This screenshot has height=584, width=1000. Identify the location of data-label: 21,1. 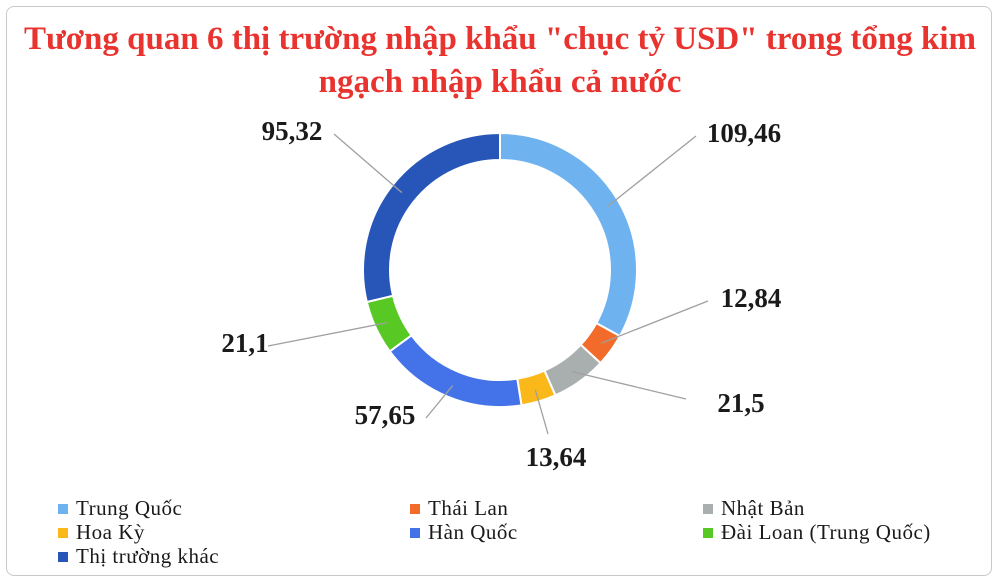
(244, 343).